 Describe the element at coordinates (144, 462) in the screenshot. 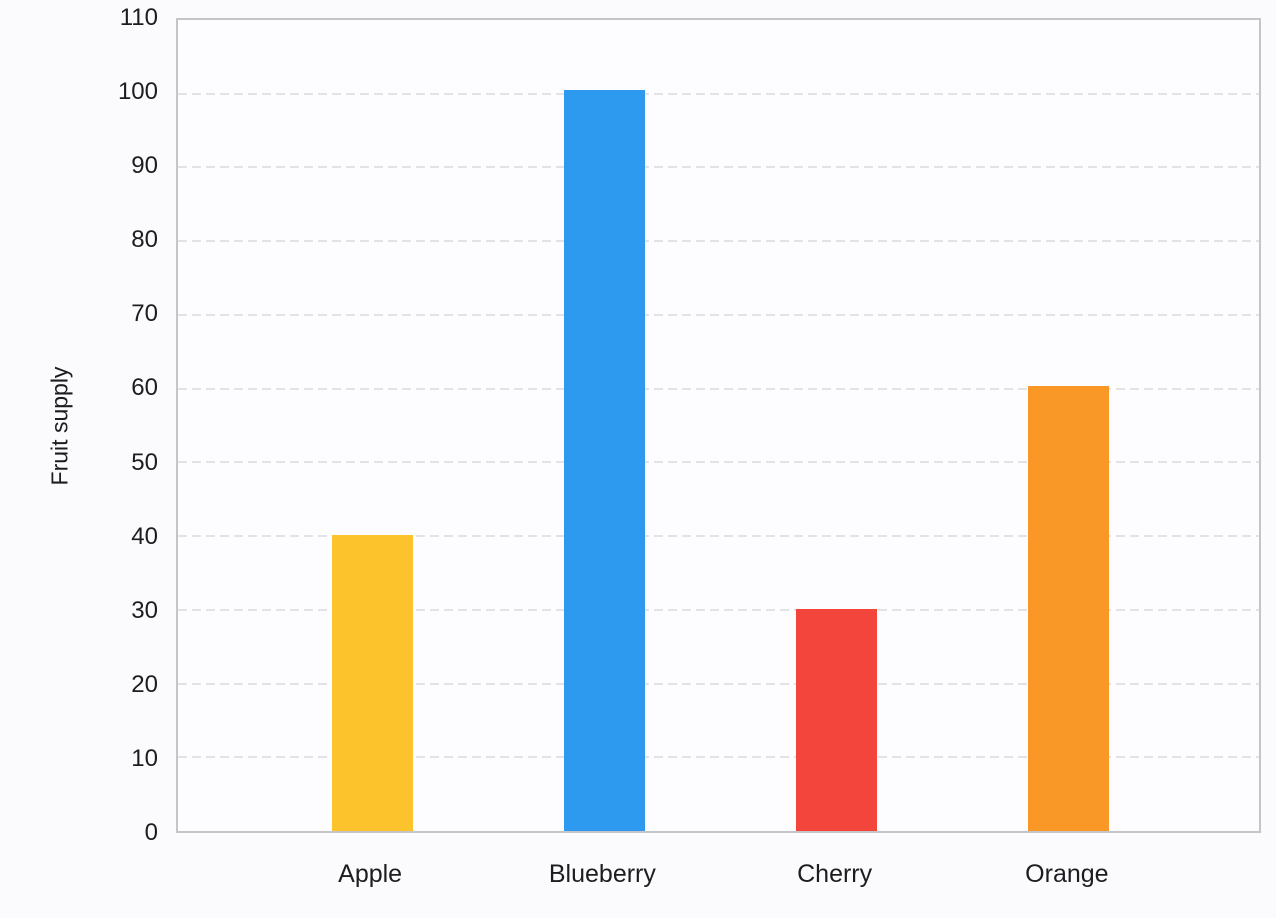

I see `y-tick-label: 50` at that location.